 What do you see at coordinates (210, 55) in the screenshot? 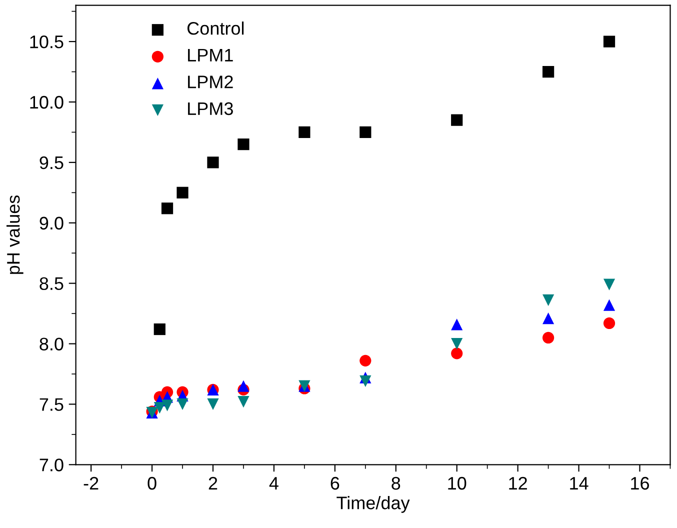
I see `legend-label: LPM1` at bounding box center [210, 55].